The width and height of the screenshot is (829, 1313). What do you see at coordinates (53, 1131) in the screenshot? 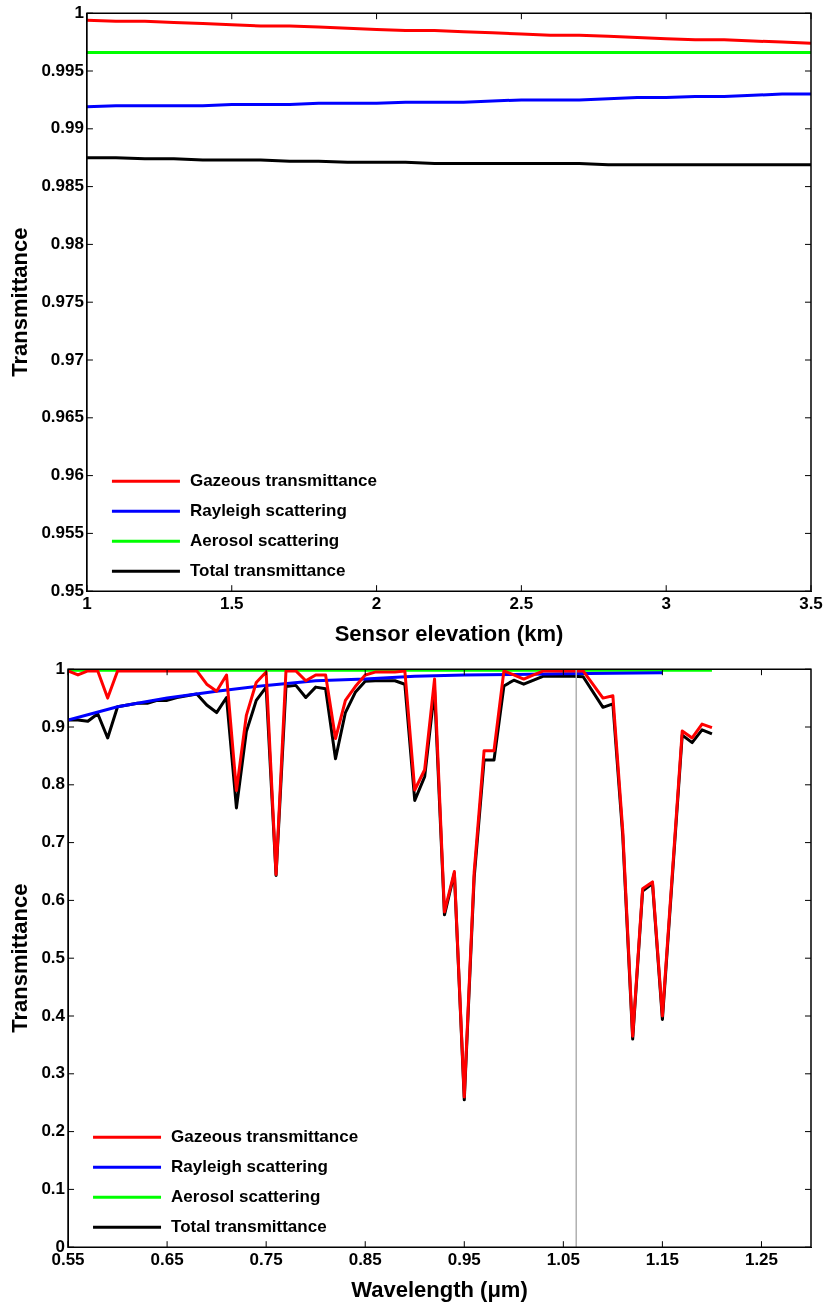
I see `y-tick-label: 0.2` at bounding box center [53, 1131].